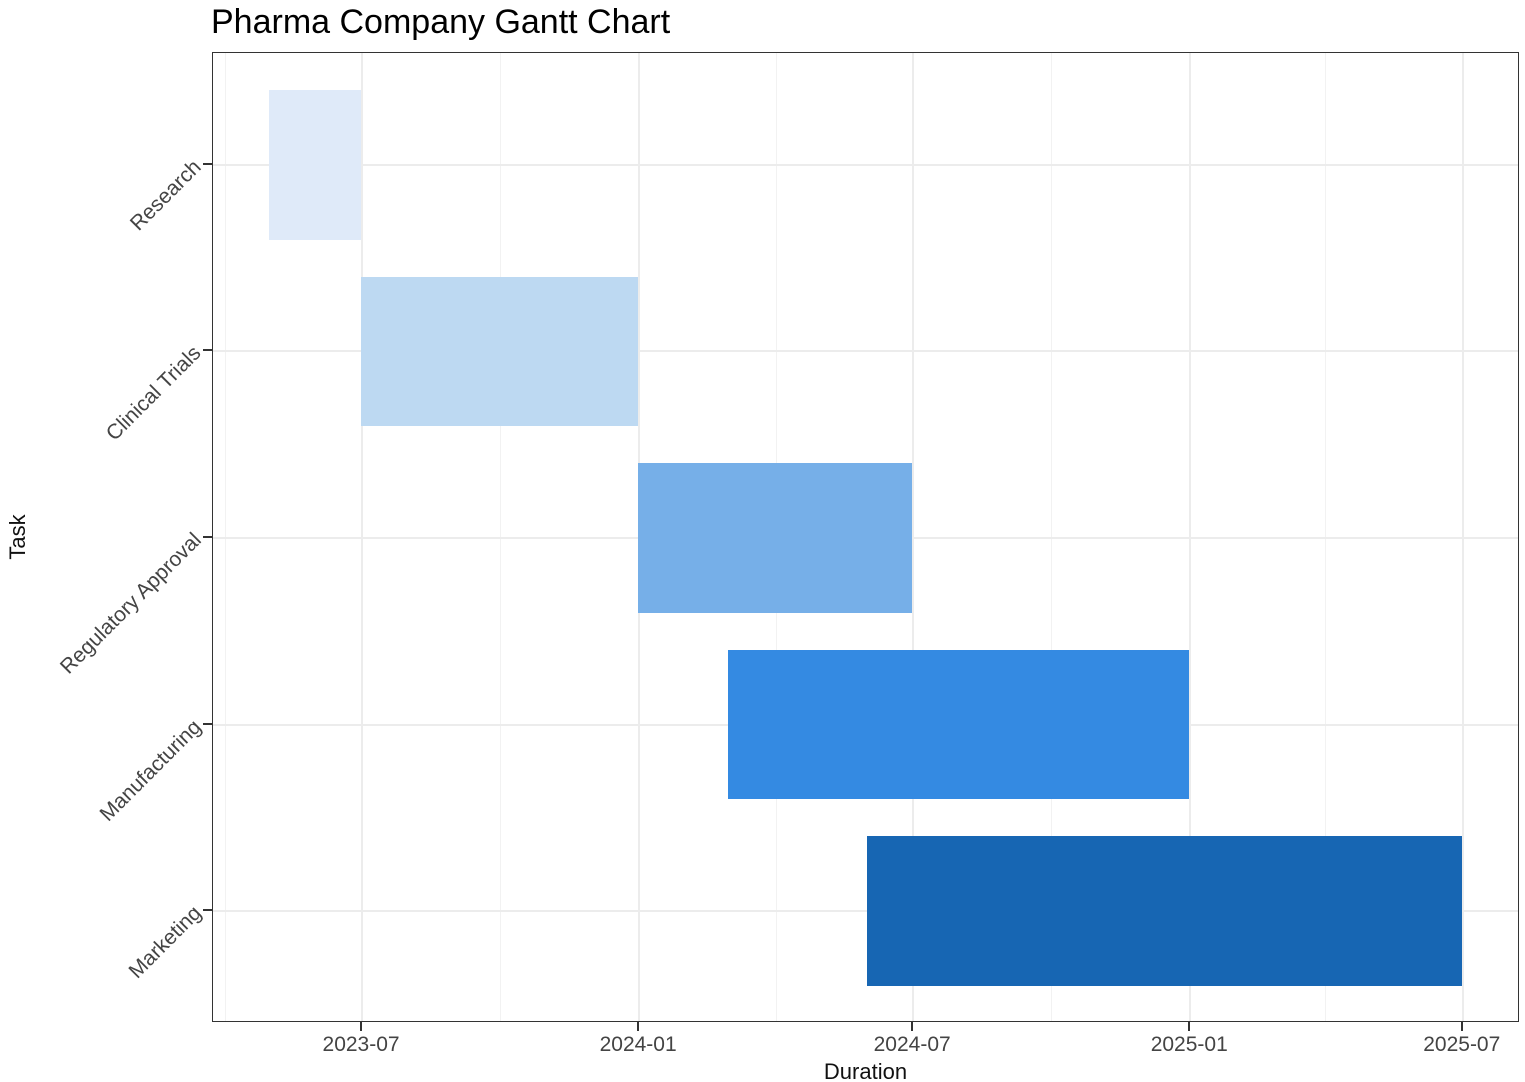  Describe the element at coordinates (912, 1044) in the screenshot. I see `x-tick-label: 2024-07` at that location.